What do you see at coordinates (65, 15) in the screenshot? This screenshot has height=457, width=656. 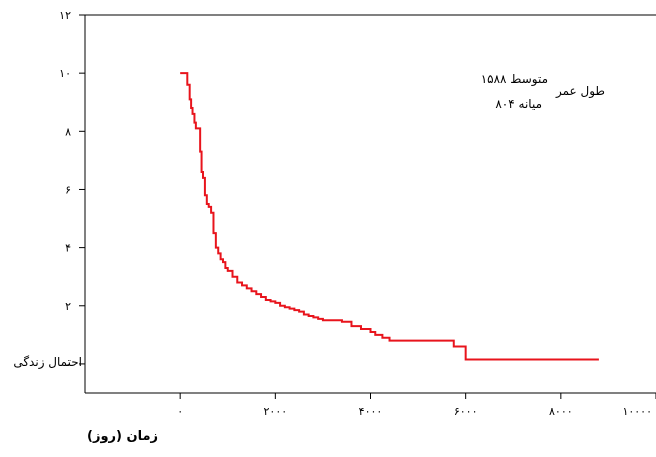 I see `y-tick-label: ۱۲` at bounding box center [65, 15].